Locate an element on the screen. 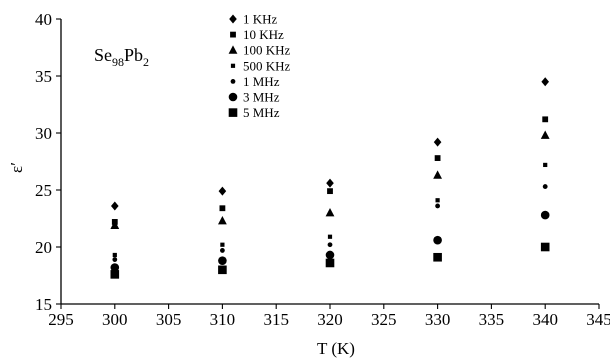 The image size is (610, 363). x-tick-label: 325 is located at coordinates (384, 319).